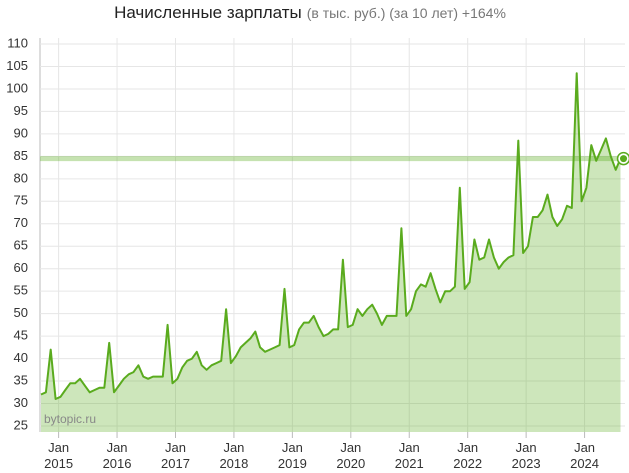  I want to click on y-tick-label: 55, so click(21, 290).